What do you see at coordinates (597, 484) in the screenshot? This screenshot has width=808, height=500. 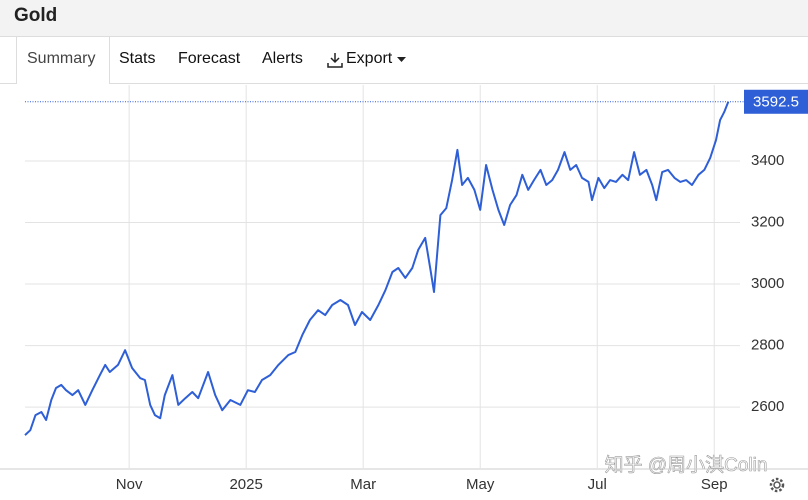 I see `x-tick-label: Jul` at bounding box center [597, 484].